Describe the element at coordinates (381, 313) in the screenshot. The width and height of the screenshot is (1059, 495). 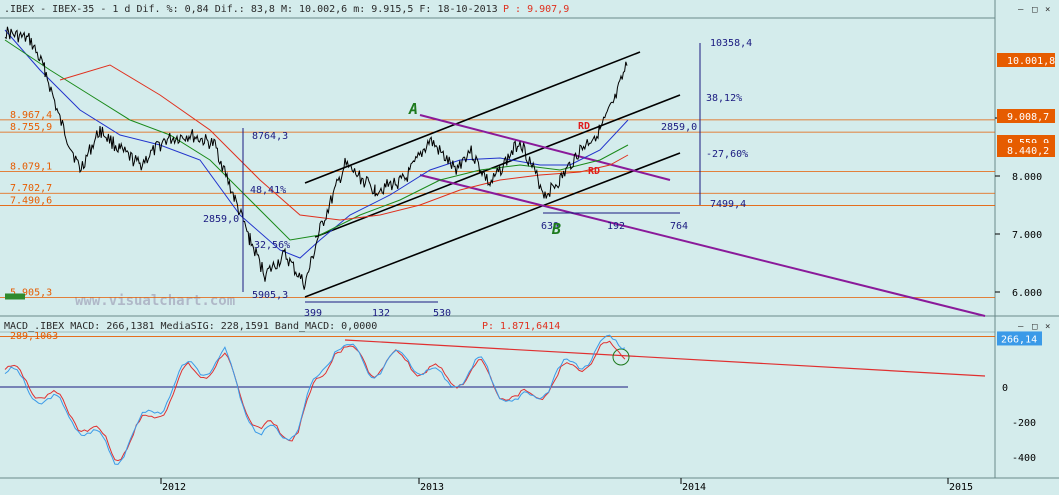
I see `annotation-label: 132` at that location.